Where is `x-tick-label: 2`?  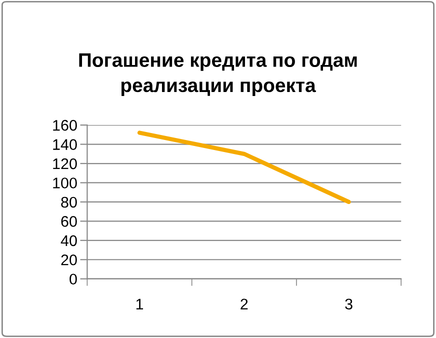
x-tick-label: 2 is located at coordinates (244, 304).